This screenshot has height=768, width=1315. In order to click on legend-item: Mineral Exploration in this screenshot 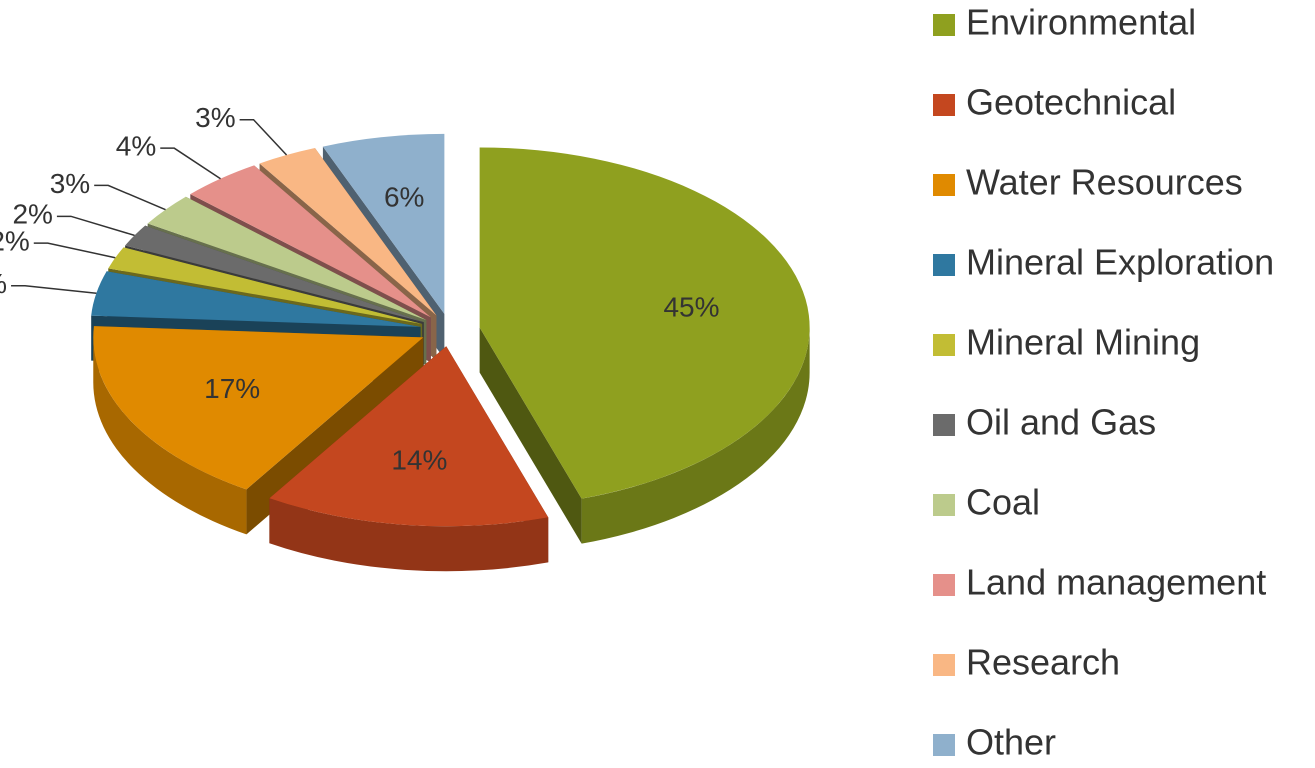, I will do `click(1103, 262)`.